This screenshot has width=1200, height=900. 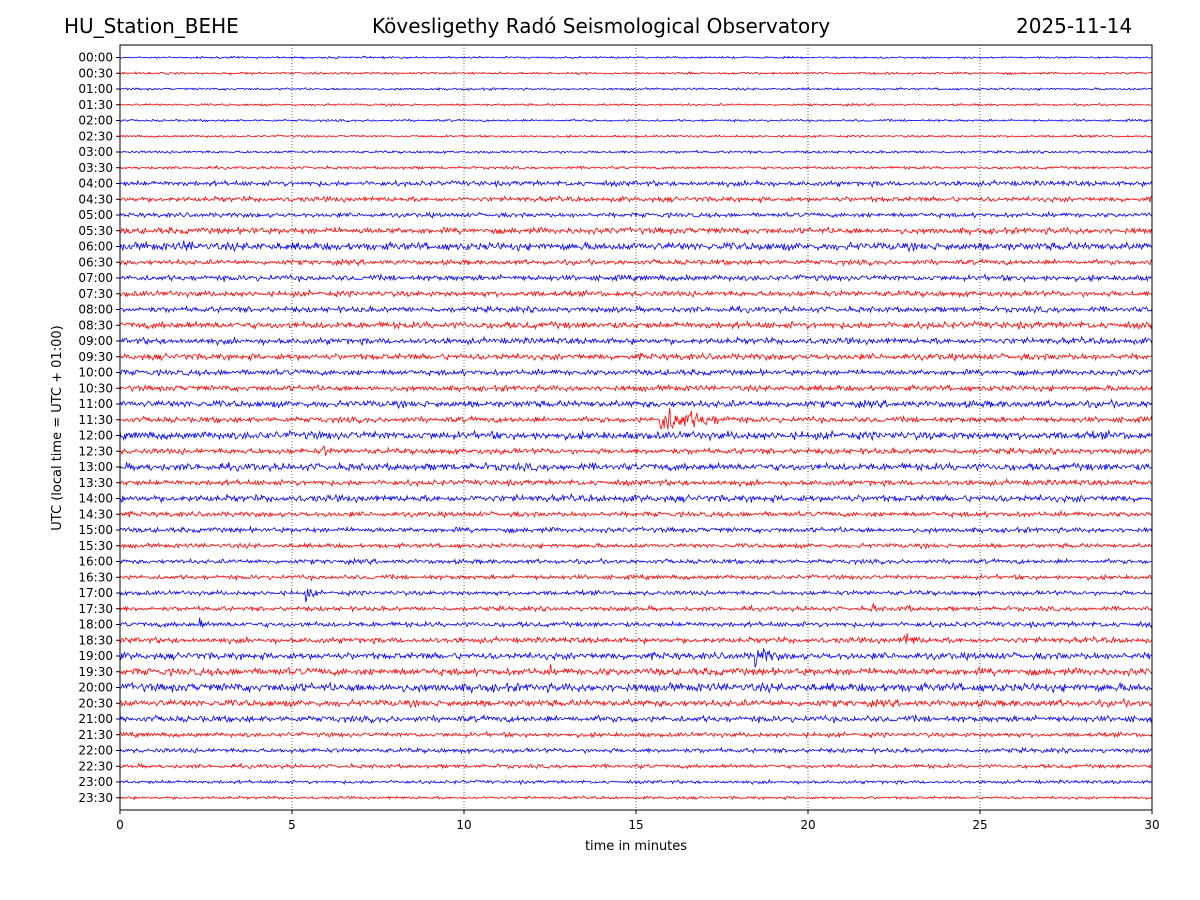 What do you see at coordinates (95, 420) in the screenshot?
I see `y-tick-label-1130: 11:30` at bounding box center [95, 420].